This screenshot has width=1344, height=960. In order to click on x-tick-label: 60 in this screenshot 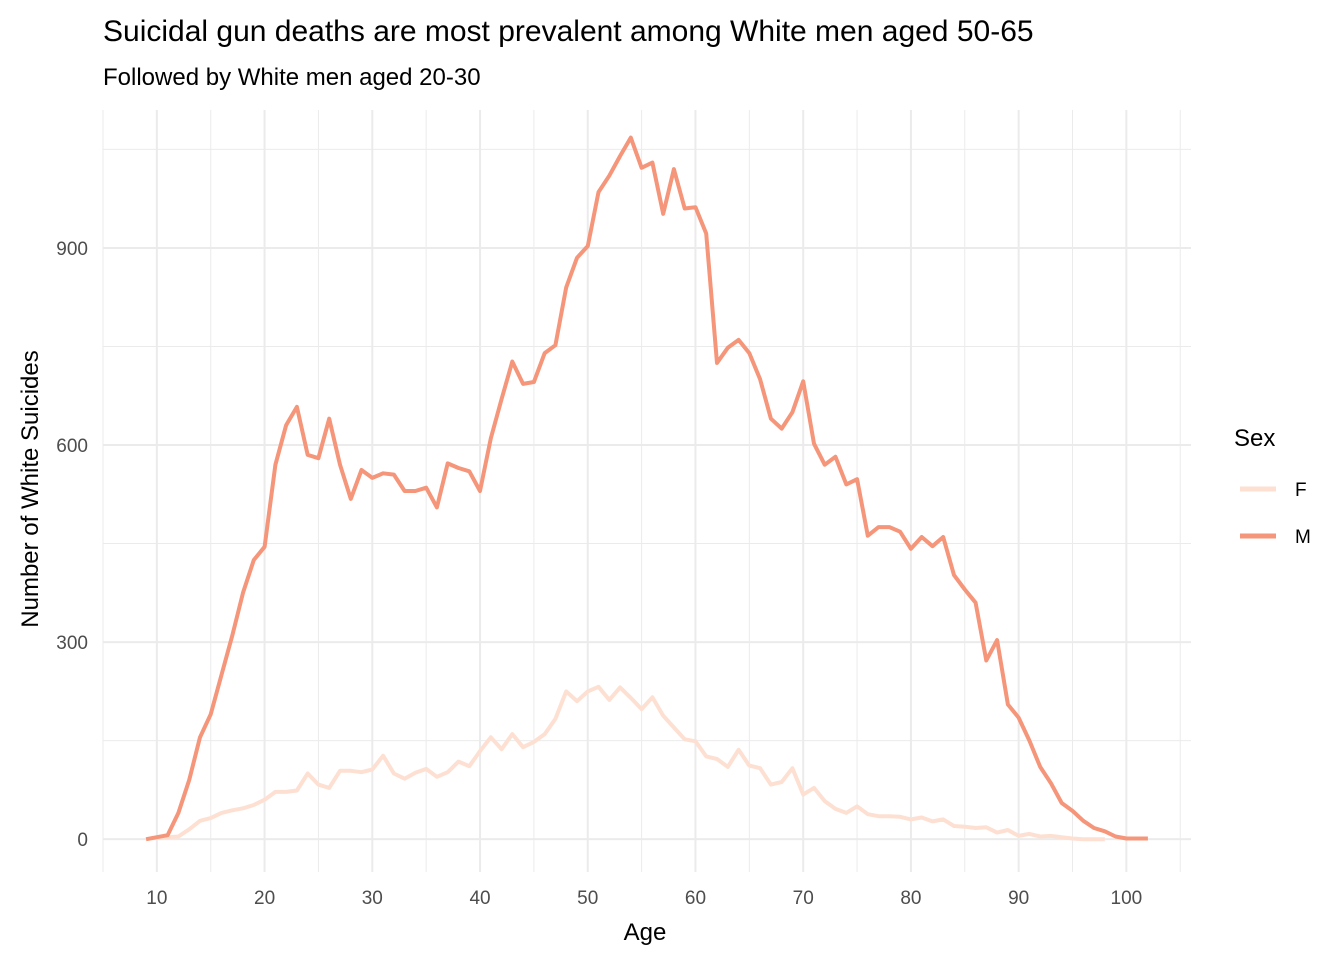, I will do `click(695, 898)`.